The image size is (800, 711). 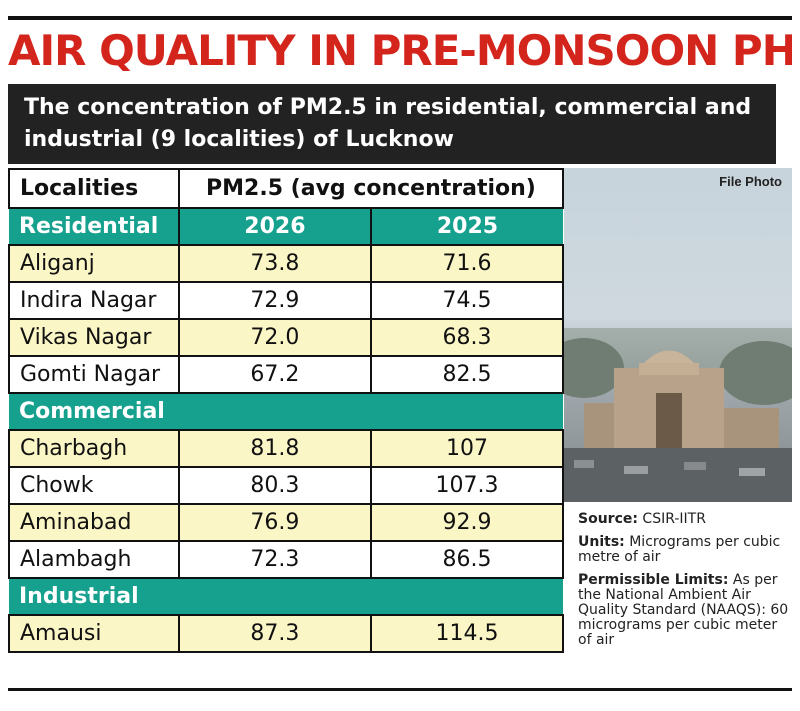 I want to click on table-row: Alambagh 72.3 86.5, so click(x=286, y=559).